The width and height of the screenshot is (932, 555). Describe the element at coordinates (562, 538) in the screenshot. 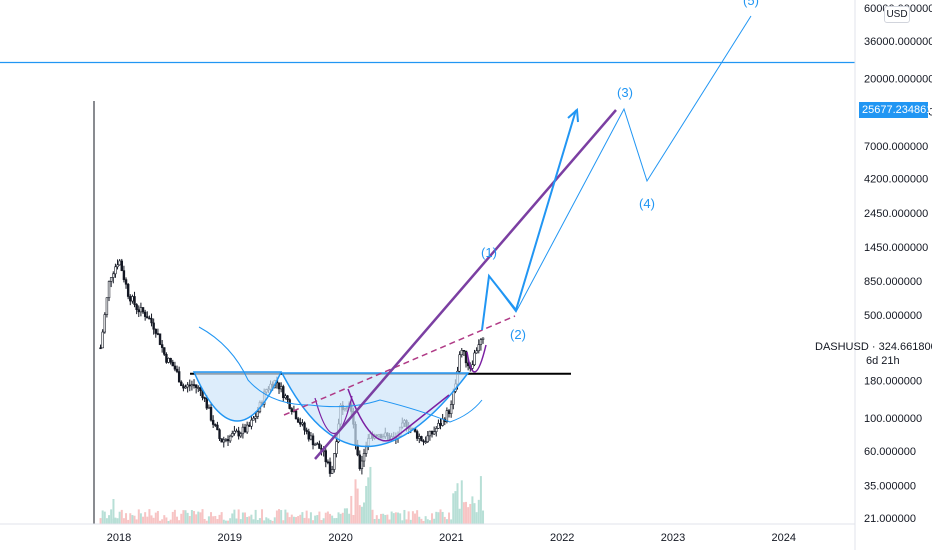

I see `time-tick-label: 2022` at that location.